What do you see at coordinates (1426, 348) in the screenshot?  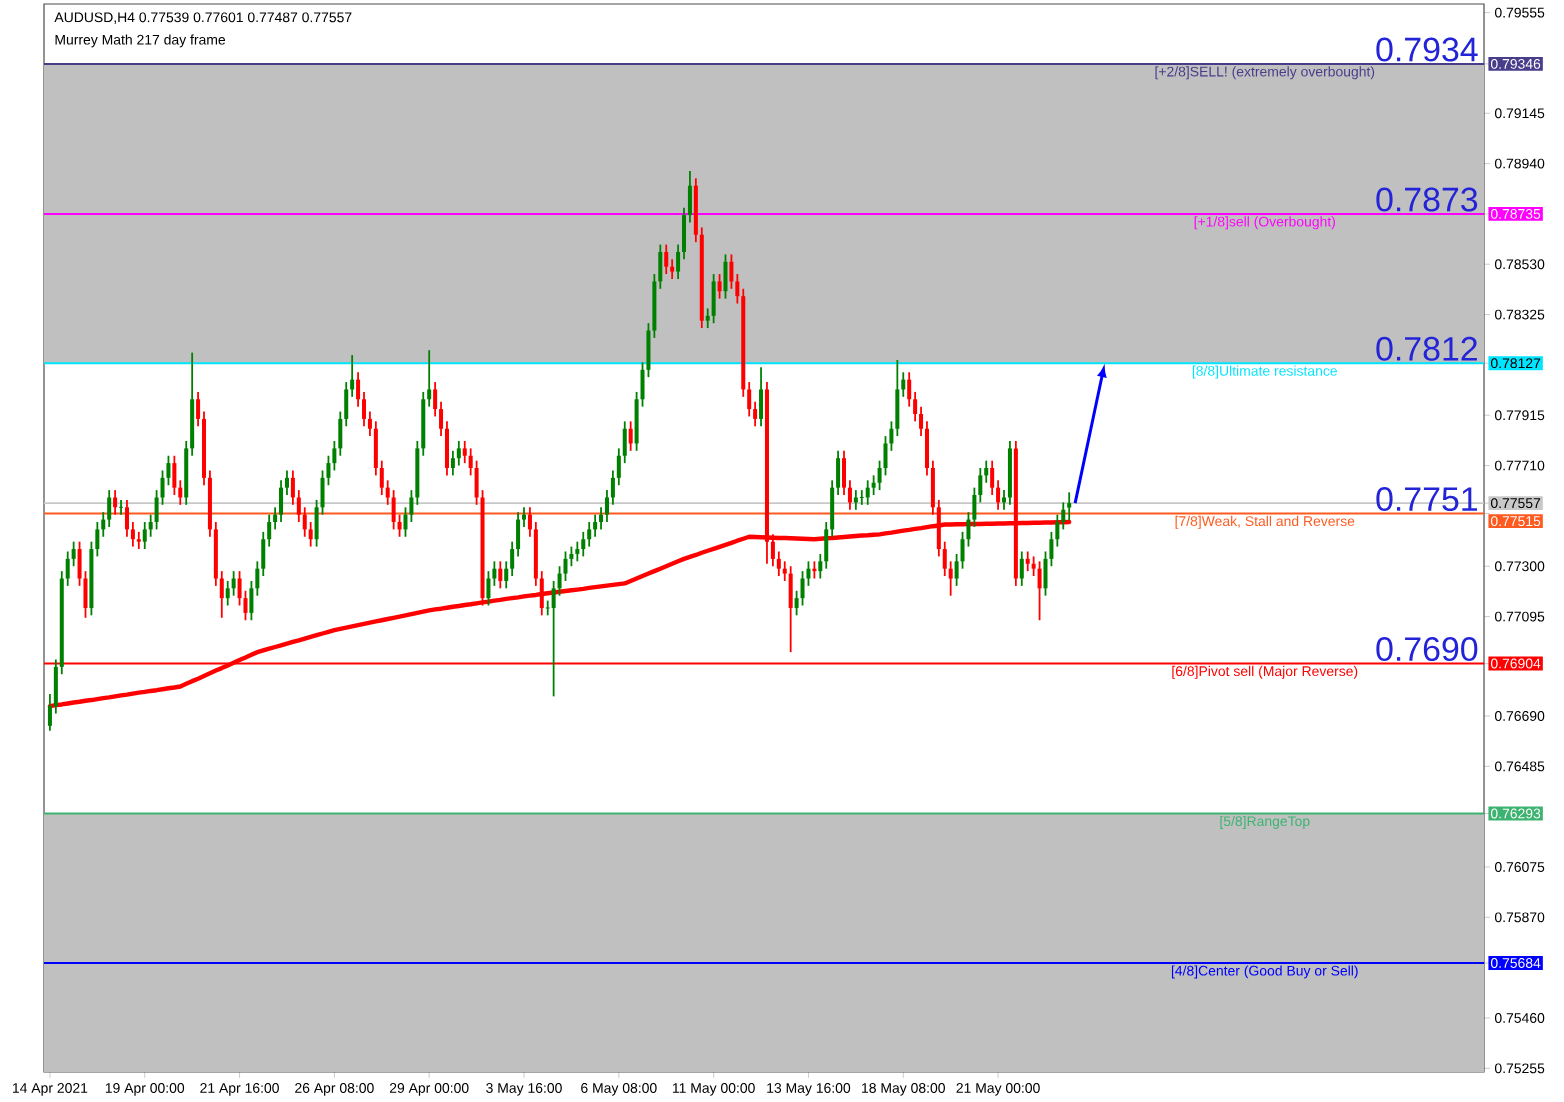 I see `annotation: 0.7812` at bounding box center [1426, 348].